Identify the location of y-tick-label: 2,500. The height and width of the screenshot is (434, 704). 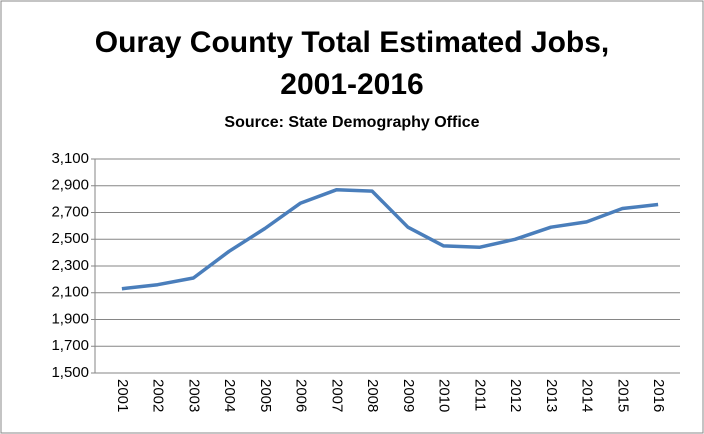
(70, 238).